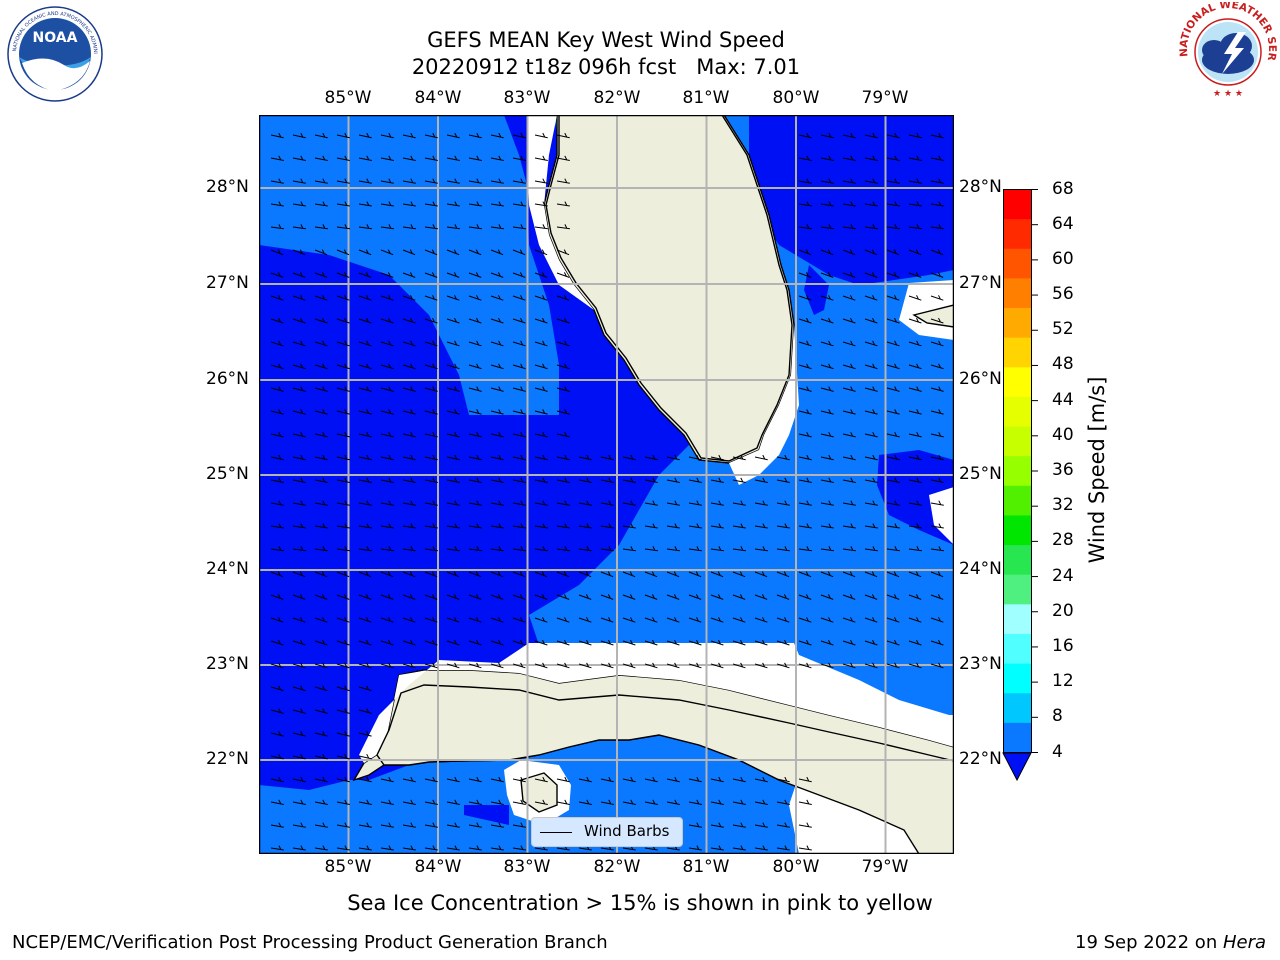 The height and width of the screenshot is (960, 1280). What do you see at coordinates (980, 664) in the screenshot?
I see `lat-label-right: 23°N` at bounding box center [980, 664].